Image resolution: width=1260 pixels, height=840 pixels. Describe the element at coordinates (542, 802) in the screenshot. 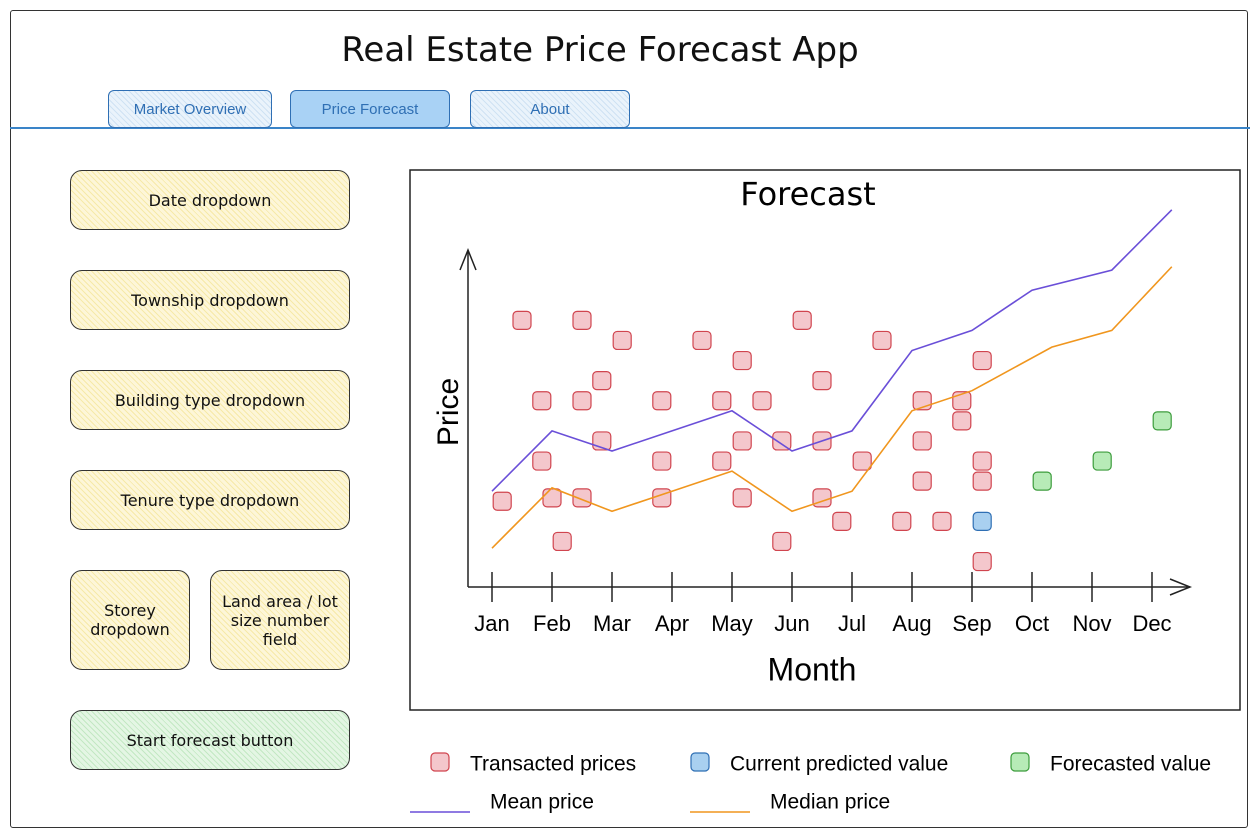

I see `legend-label: Mean price` at that location.